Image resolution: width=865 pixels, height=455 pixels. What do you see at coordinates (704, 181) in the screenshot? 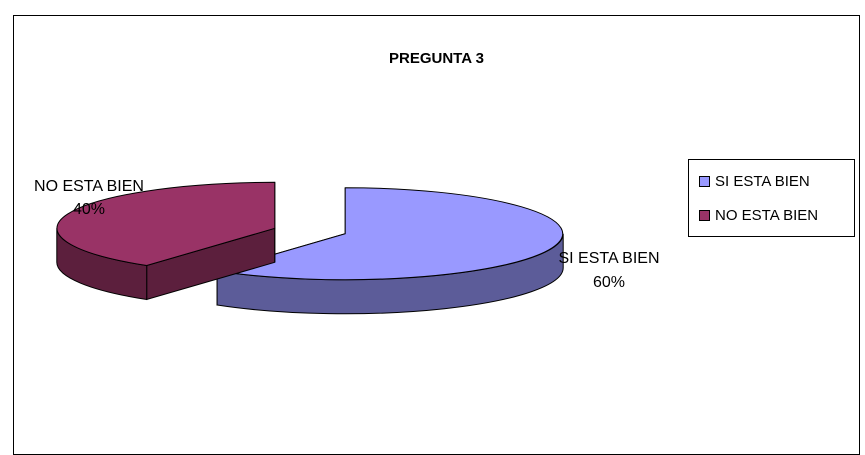
I see `legend-swatch-si` at bounding box center [704, 181].